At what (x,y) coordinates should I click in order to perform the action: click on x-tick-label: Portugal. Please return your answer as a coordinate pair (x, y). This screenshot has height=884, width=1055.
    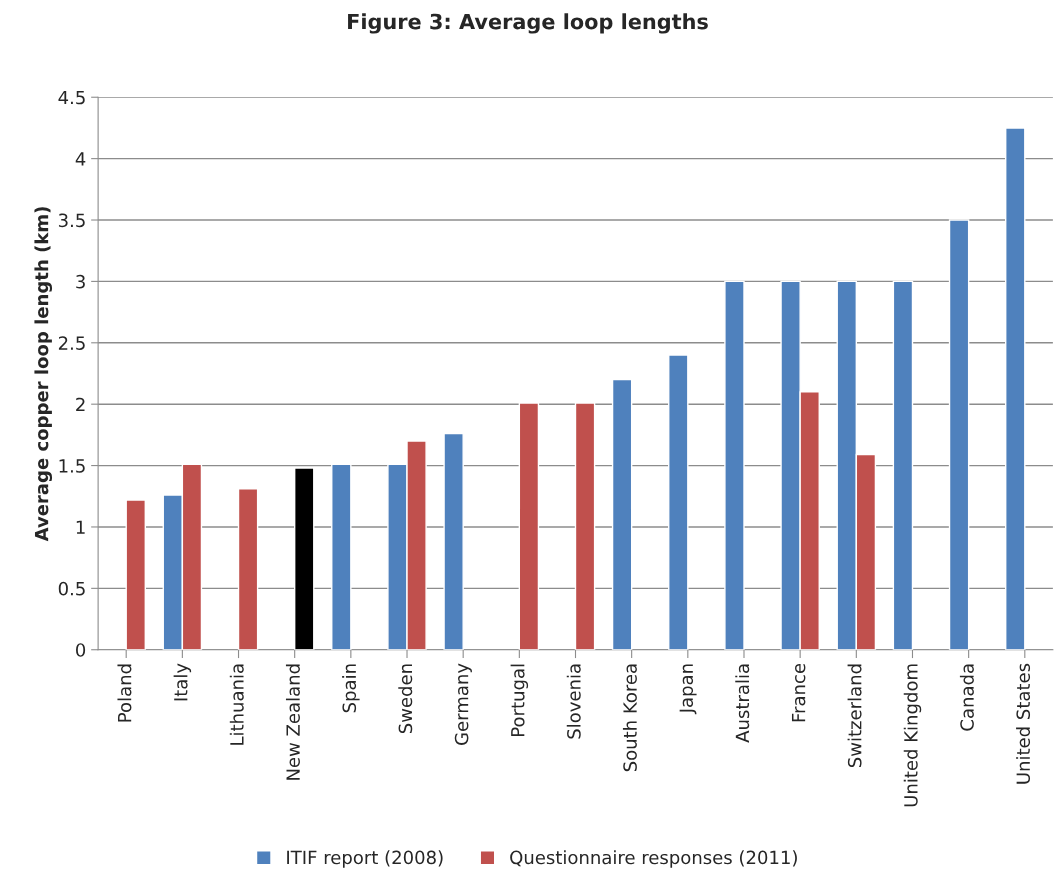
    Looking at the image, I should click on (519, 700).